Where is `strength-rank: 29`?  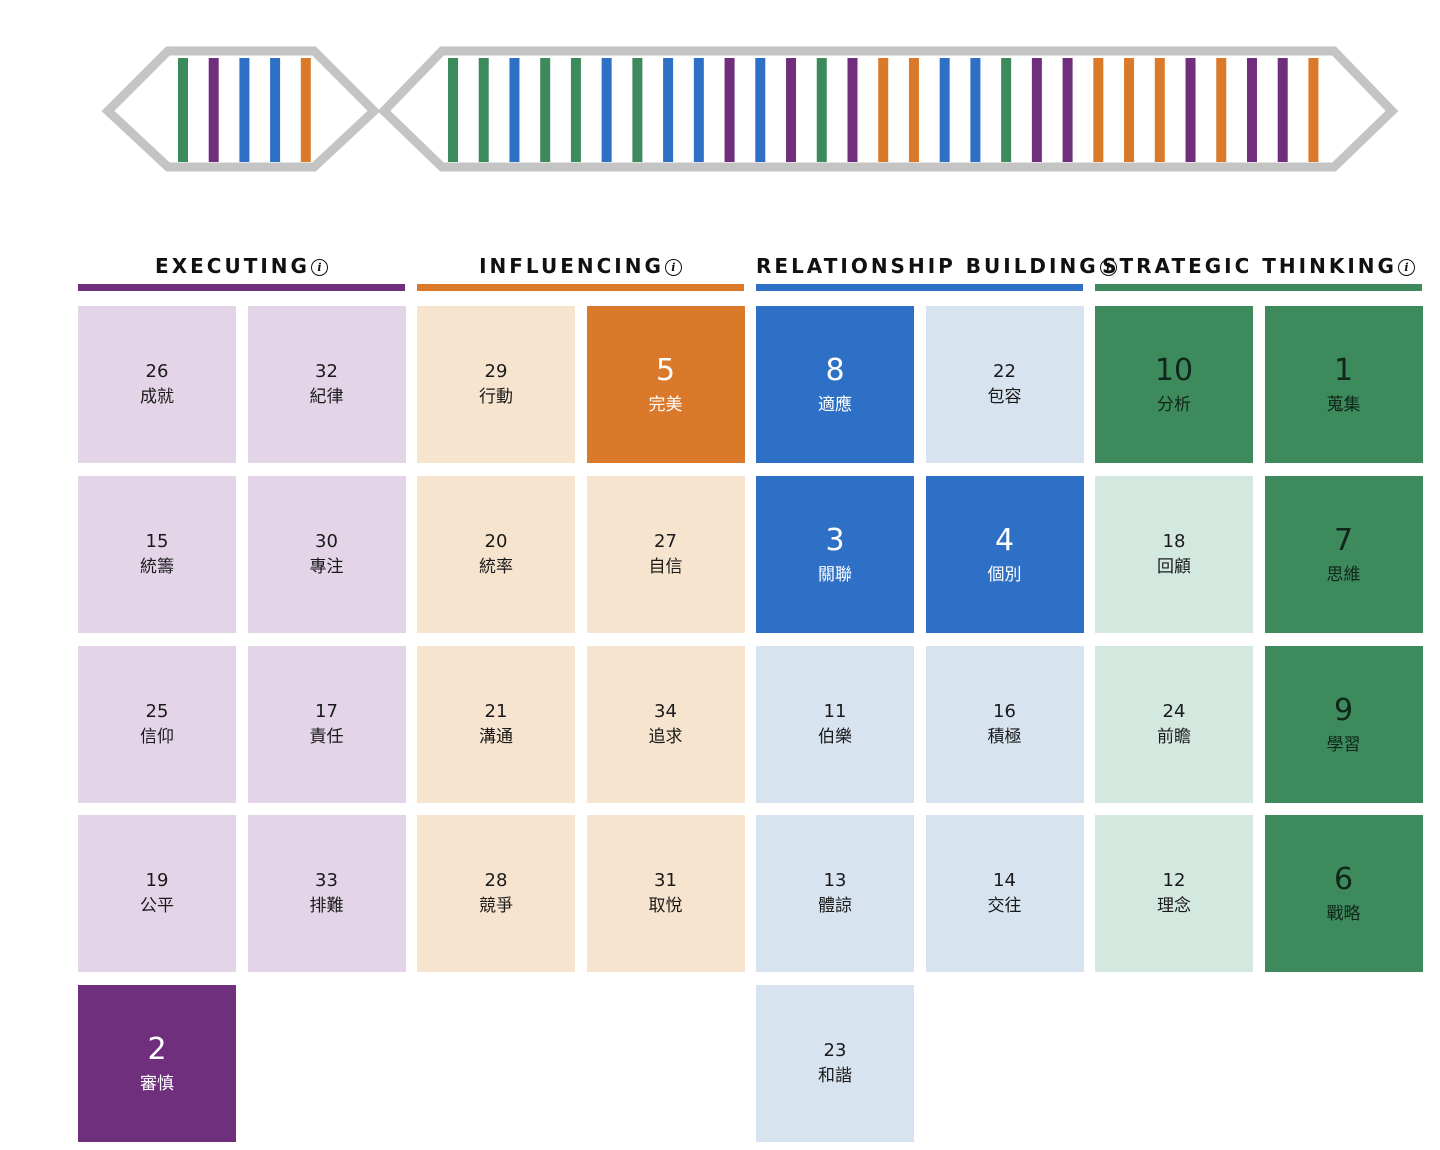
strength-rank: 29 is located at coordinates (496, 371).